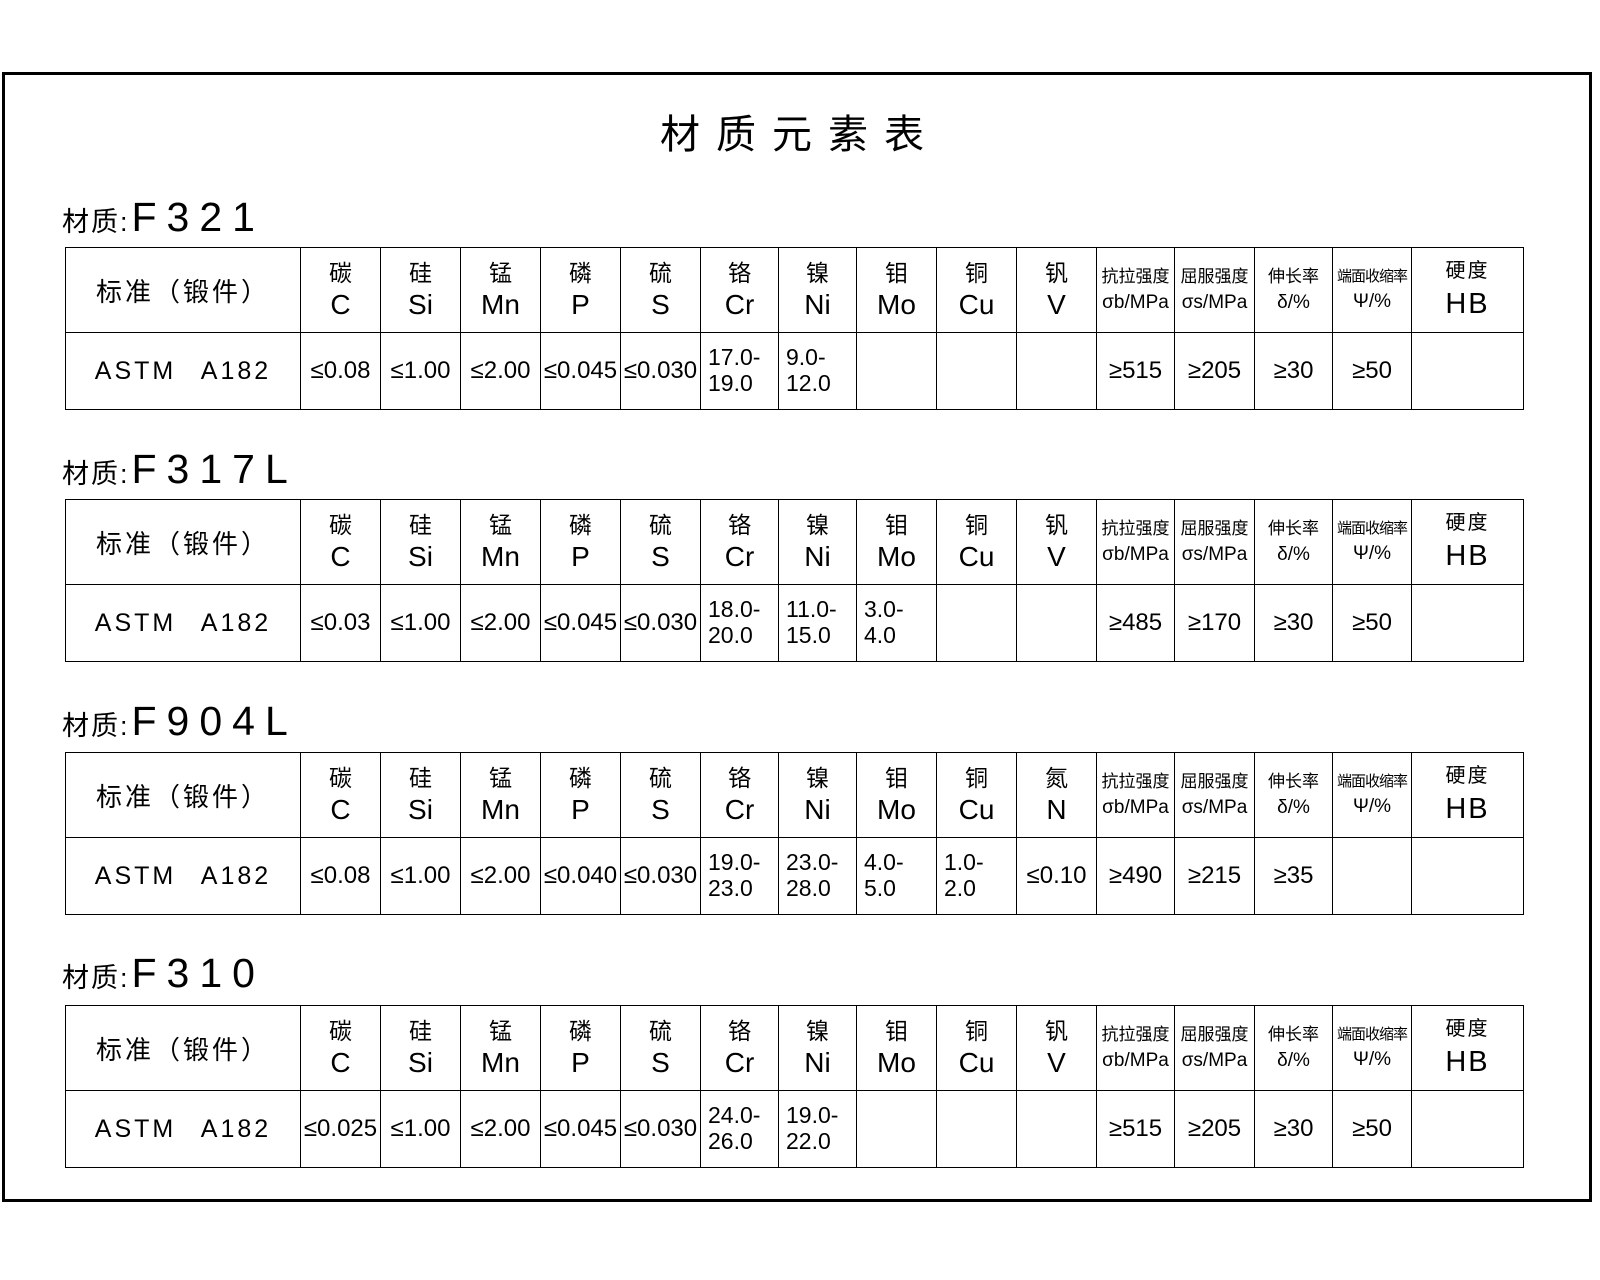  I want to click on col-symbol: S, so click(660, 1062).